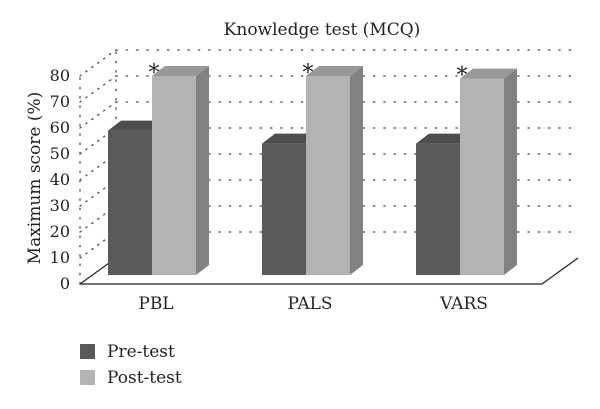 The image size is (600, 409). I want to click on chart-title: Knowledge test (MCQ), so click(322, 30).